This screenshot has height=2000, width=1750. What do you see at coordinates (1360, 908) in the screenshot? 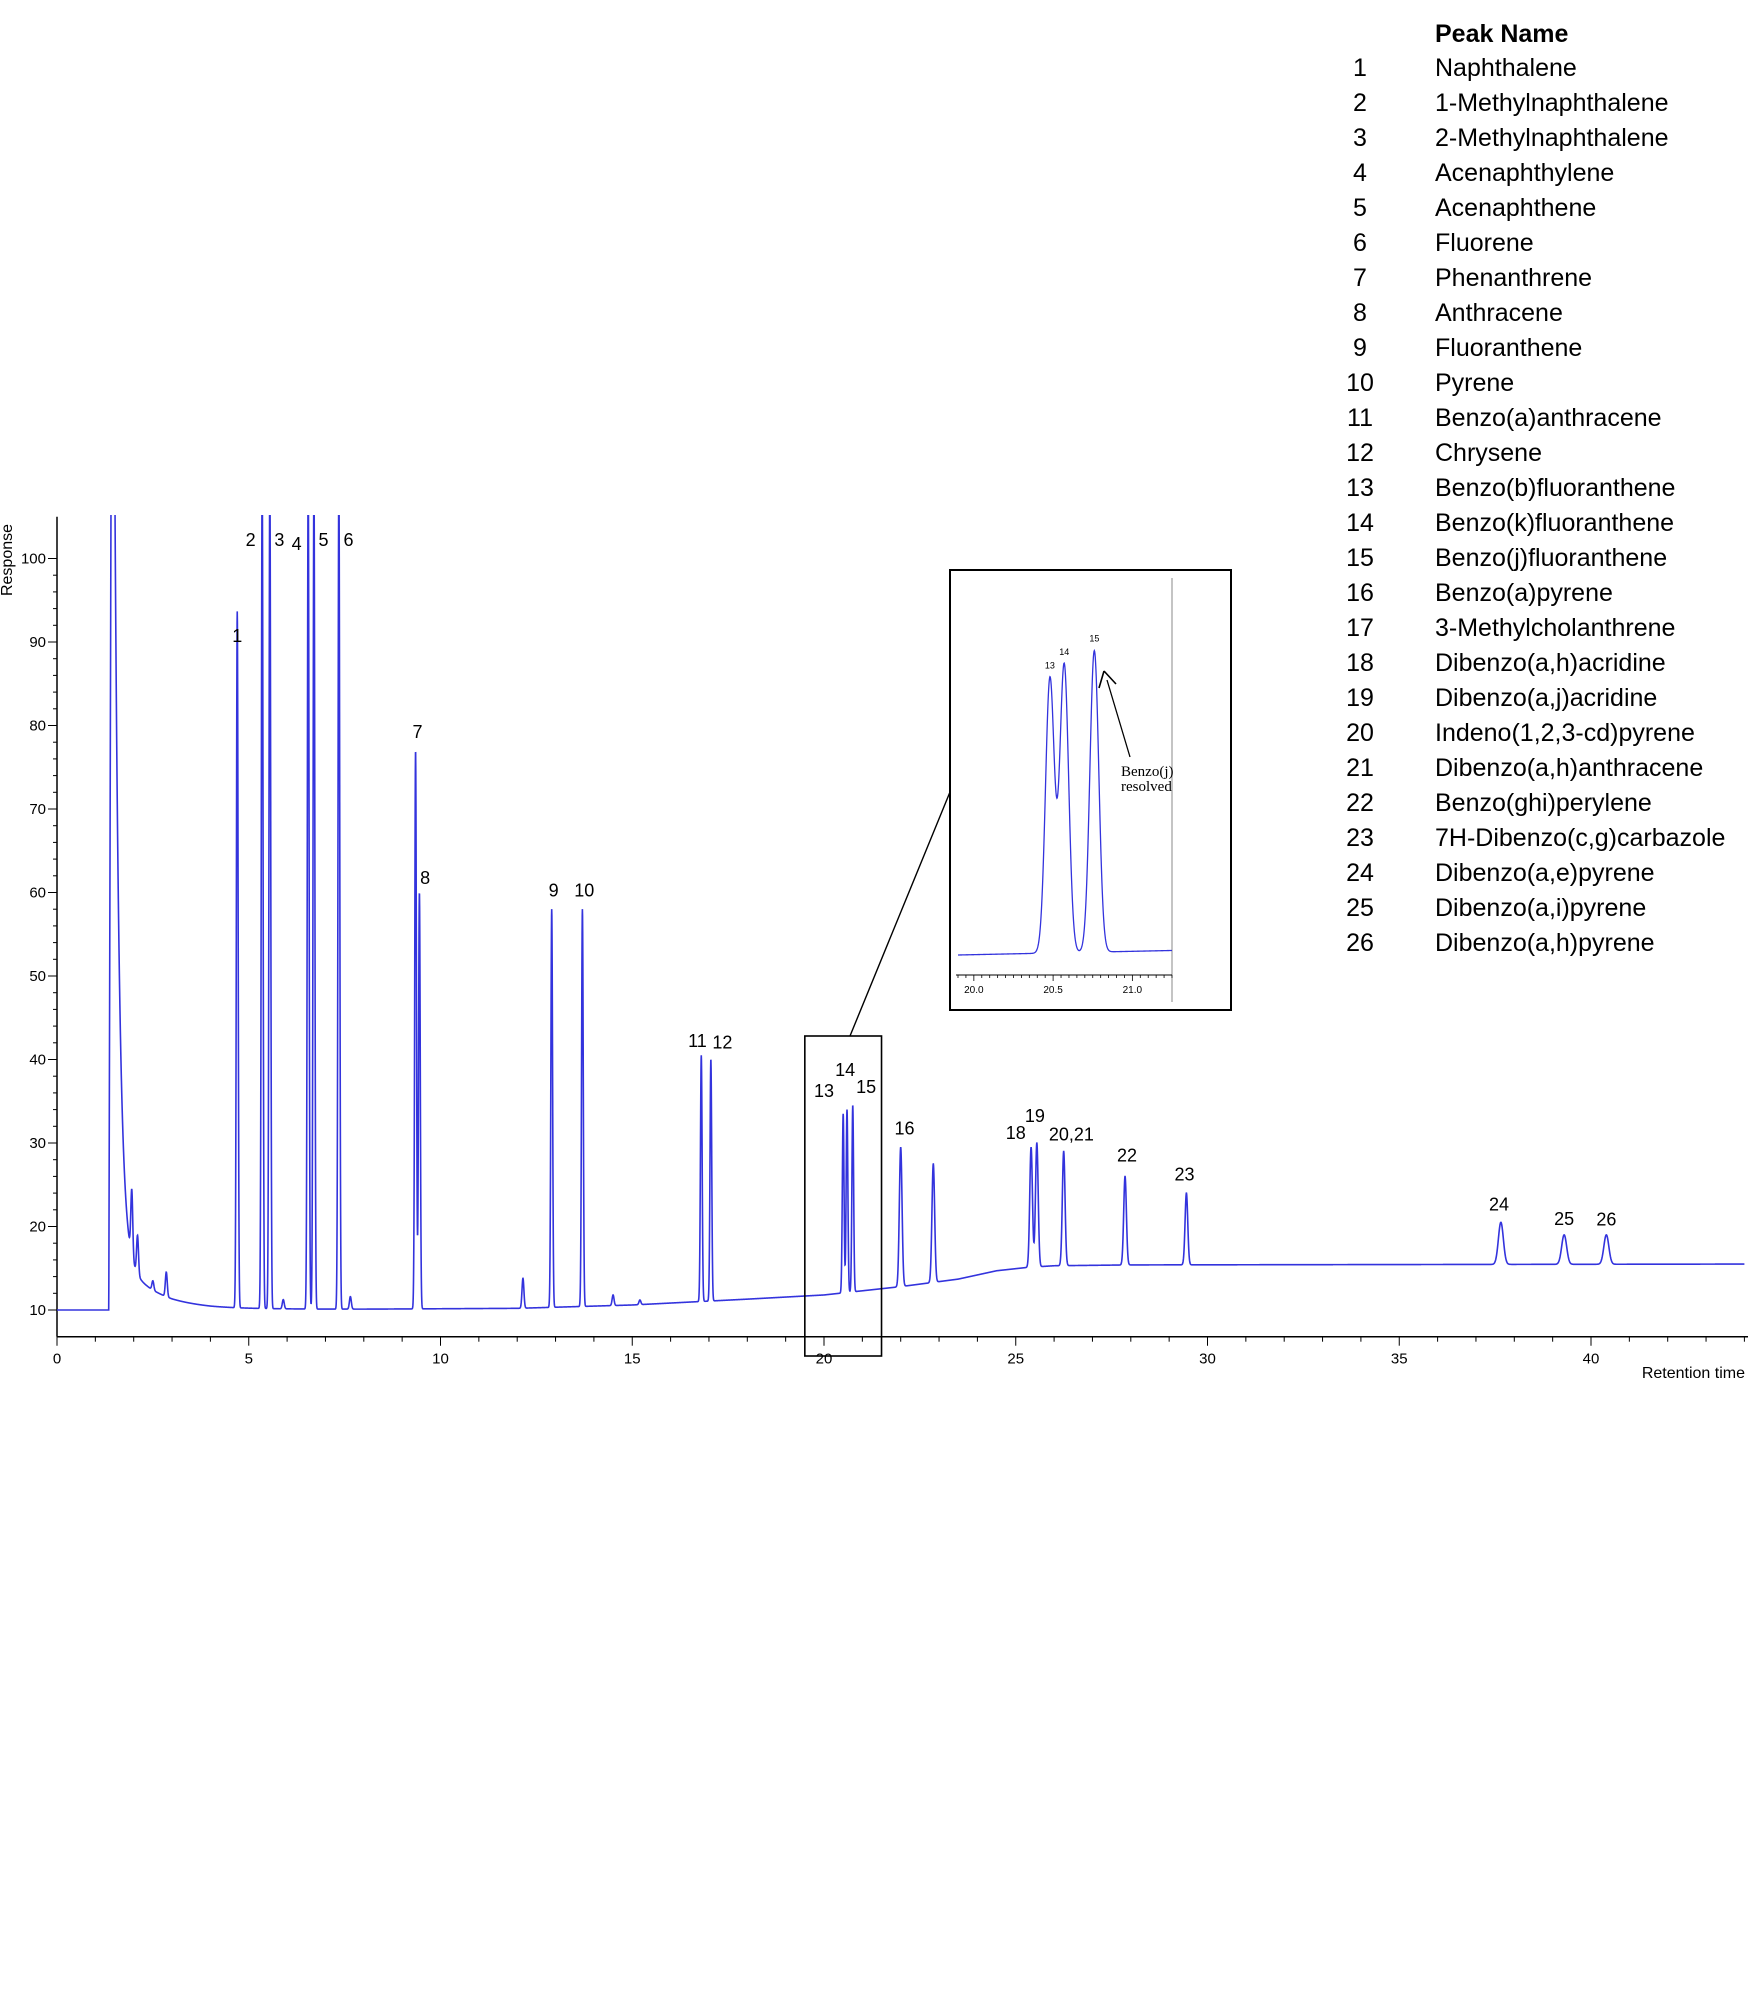
I see `legend-peak-number: 25` at bounding box center [1360, 908].